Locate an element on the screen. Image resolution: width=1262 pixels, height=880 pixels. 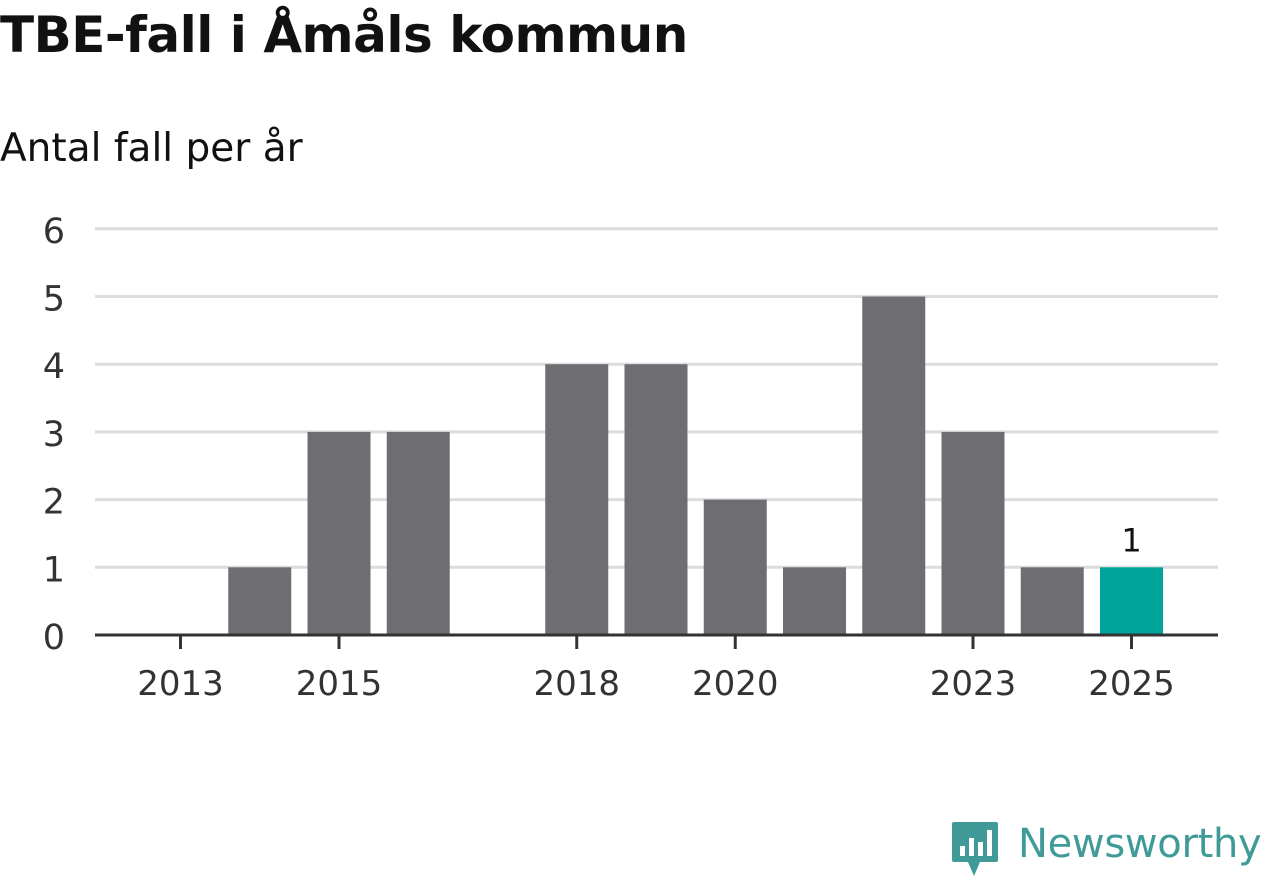
y-tick-label: 6 is located at coordinates (54, 232).